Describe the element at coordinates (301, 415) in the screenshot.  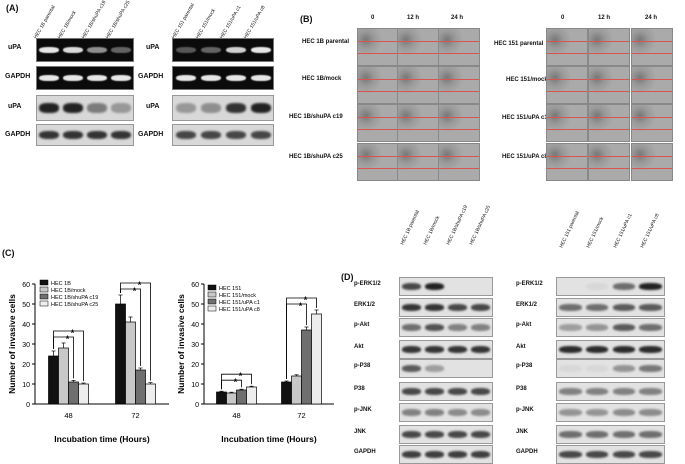
I see `x-tick-label: 72` at that location.